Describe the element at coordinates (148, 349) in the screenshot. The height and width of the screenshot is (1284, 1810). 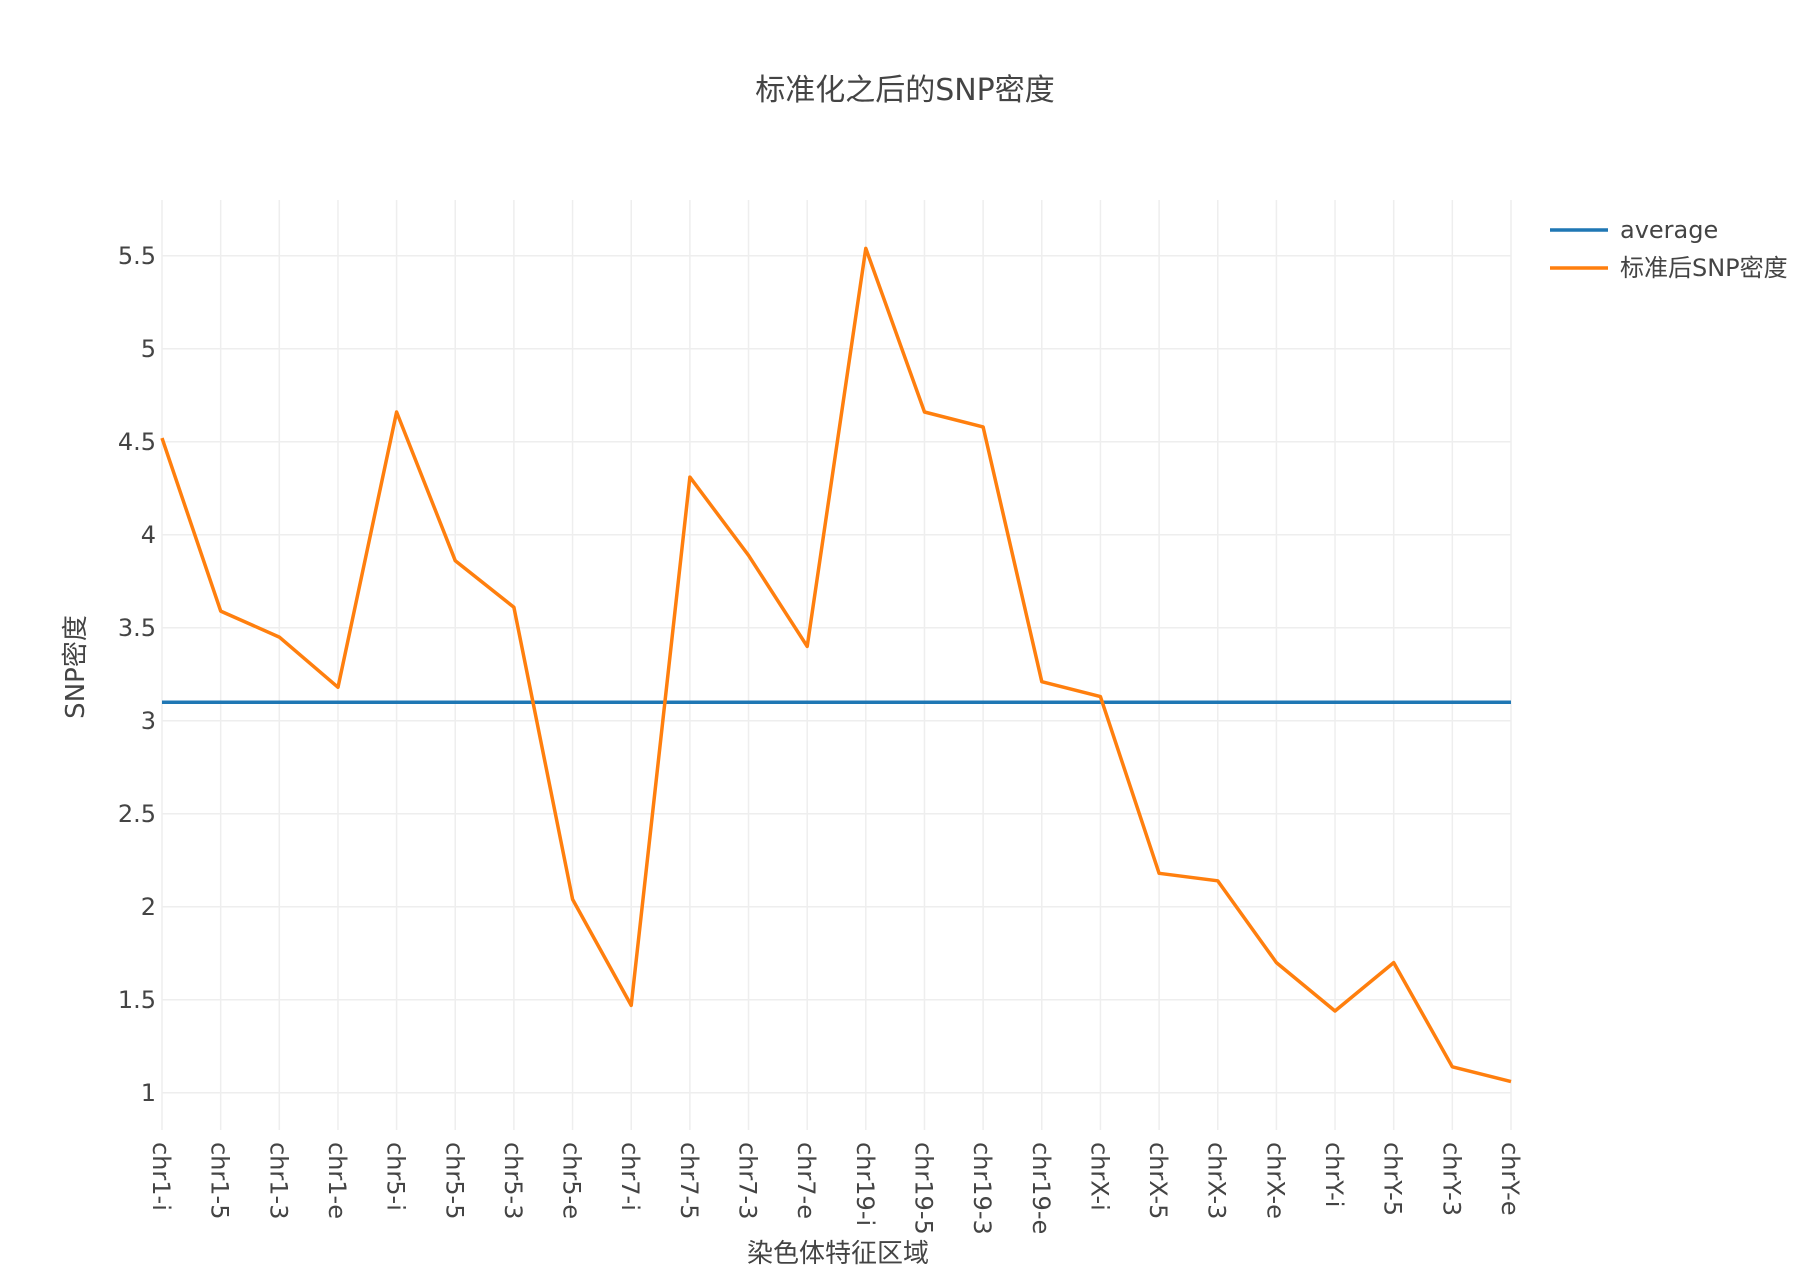
I see `y-tick-label: 5` at that location.